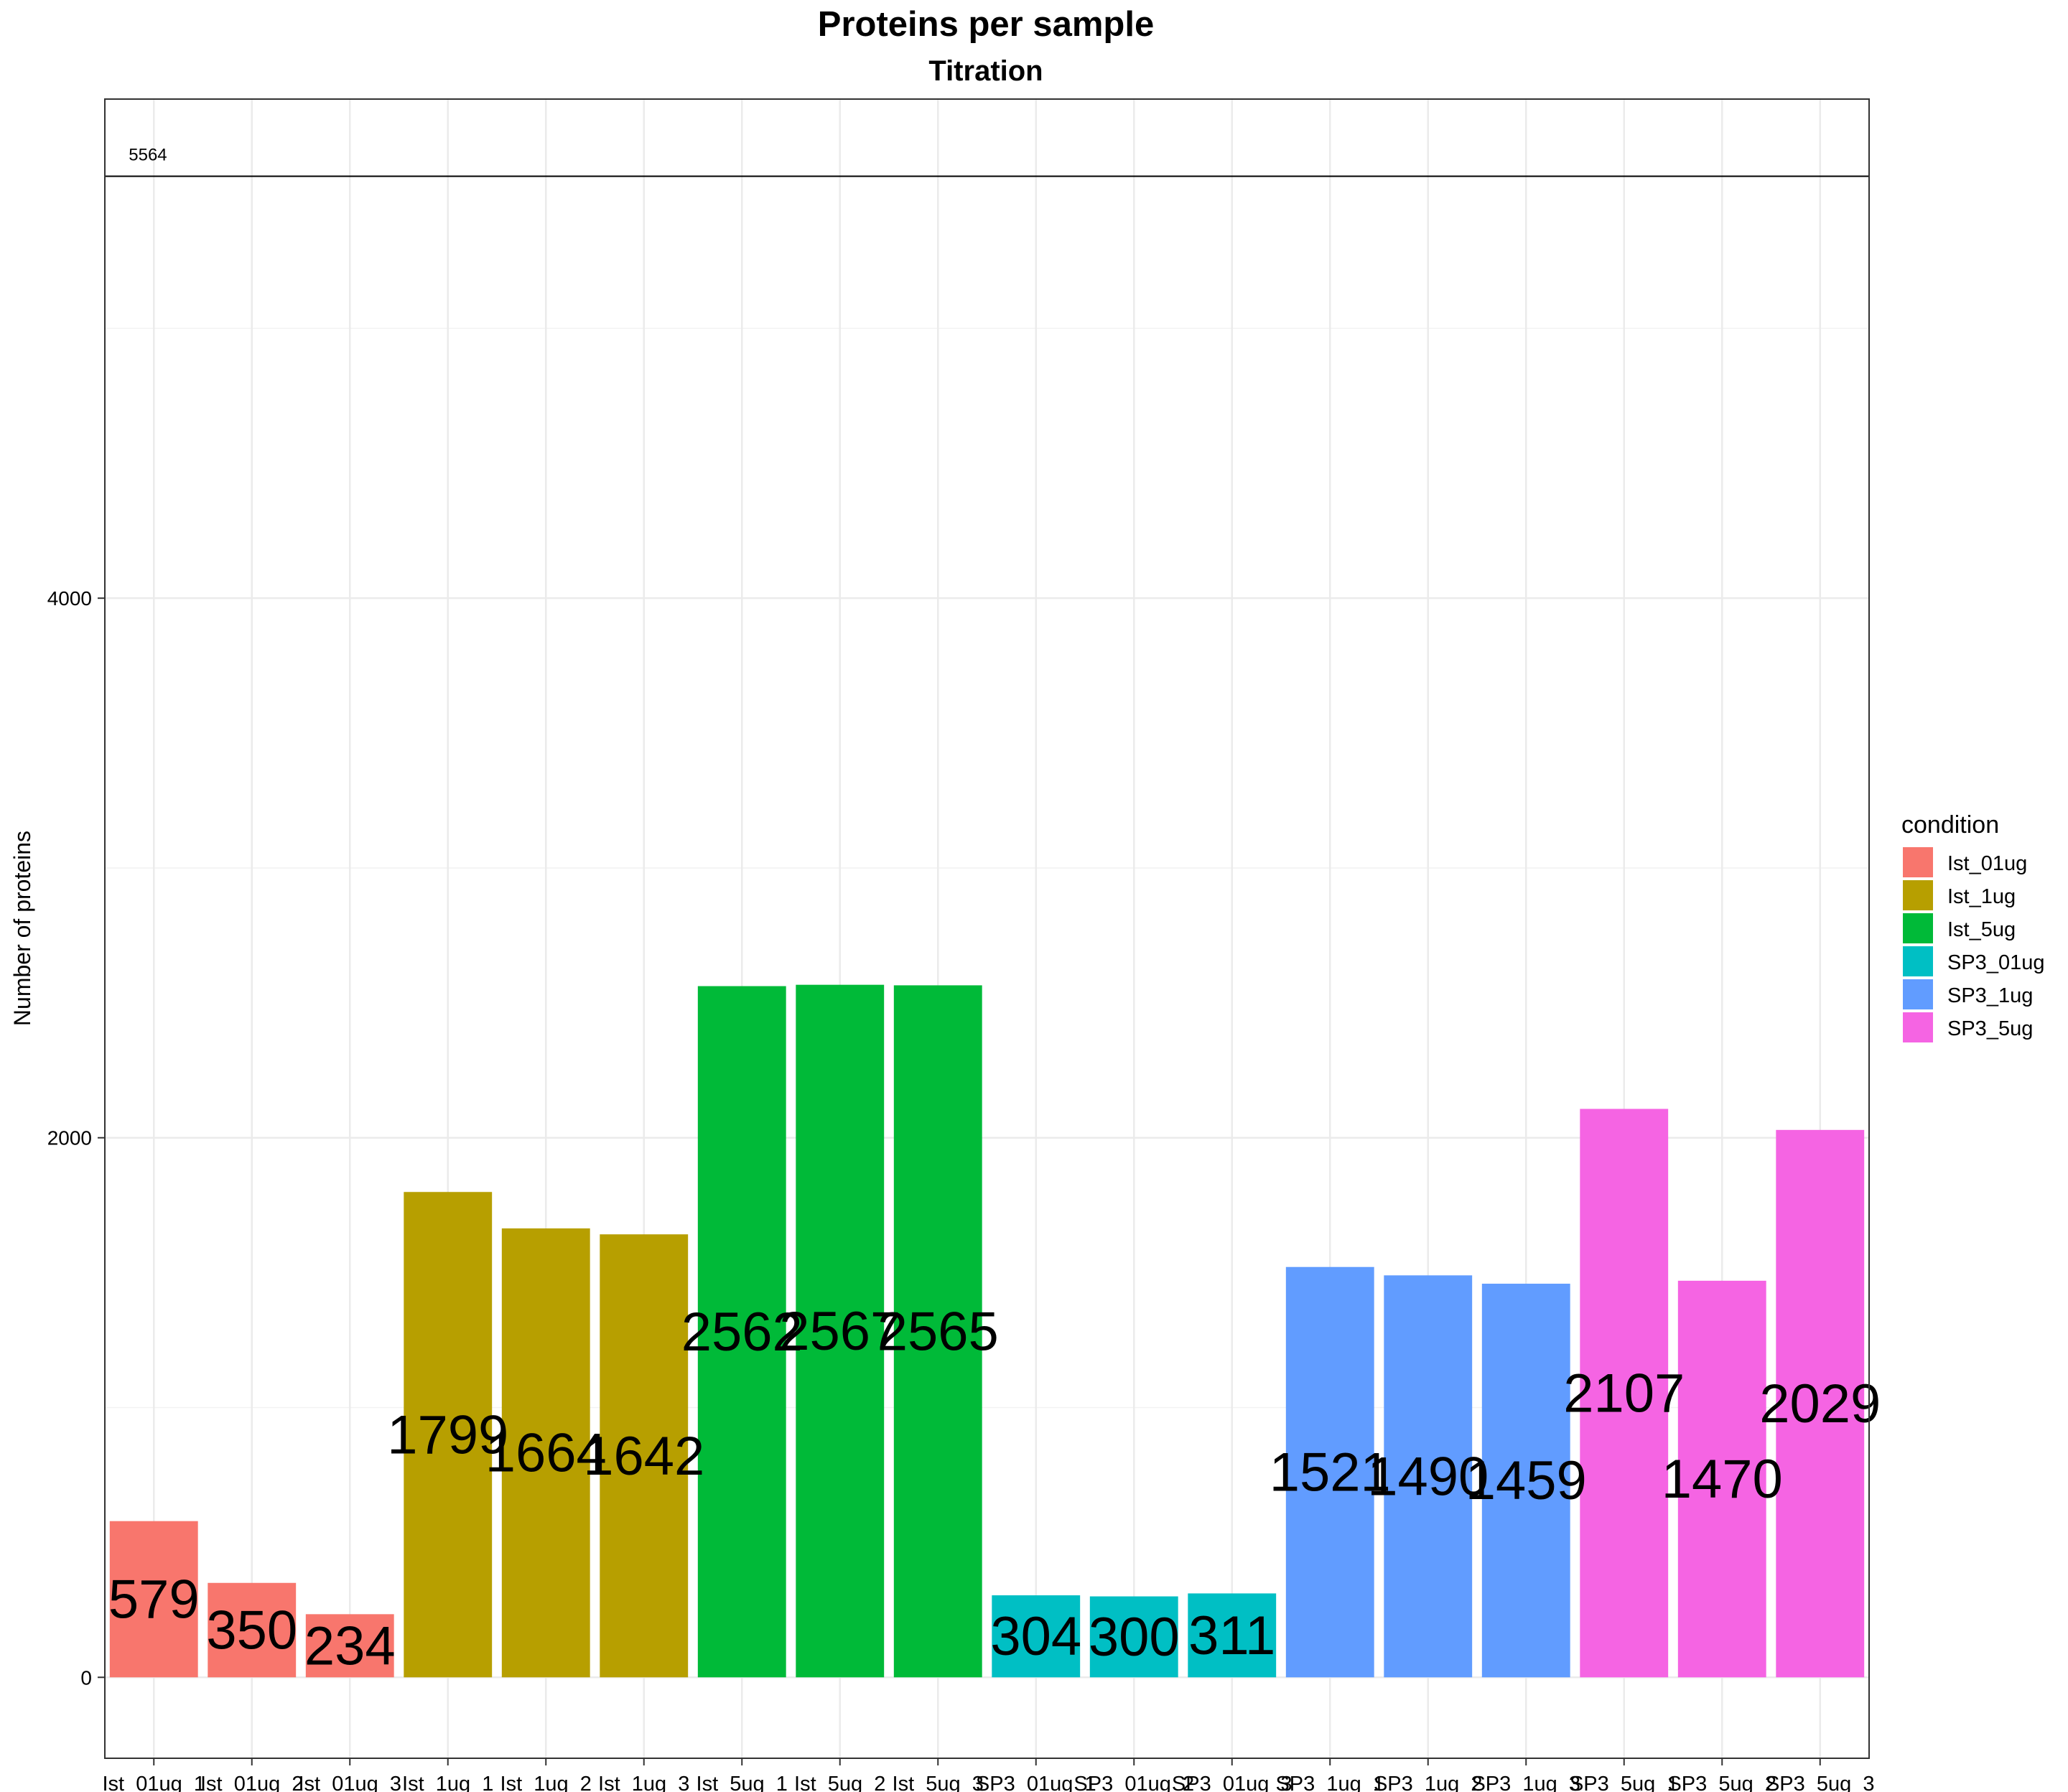 The height and width of the screenshot is (1792, 2068). Describe the element at coordinates (985, 71) in the screenshot. I see `chart-subtitle: Titration` at that location.